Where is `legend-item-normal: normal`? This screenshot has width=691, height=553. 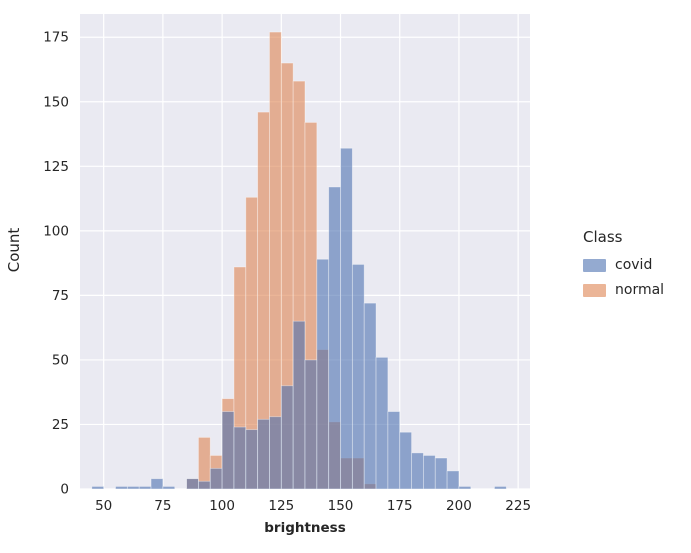 legend-item-normal: normal is located at coordinates (623, 290).